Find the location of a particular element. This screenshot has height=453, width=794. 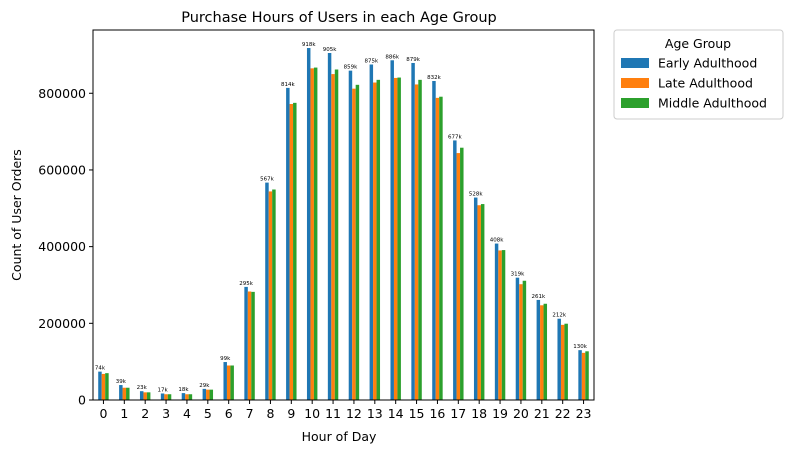

data-label: 859k is located at coordinates (351, 68).